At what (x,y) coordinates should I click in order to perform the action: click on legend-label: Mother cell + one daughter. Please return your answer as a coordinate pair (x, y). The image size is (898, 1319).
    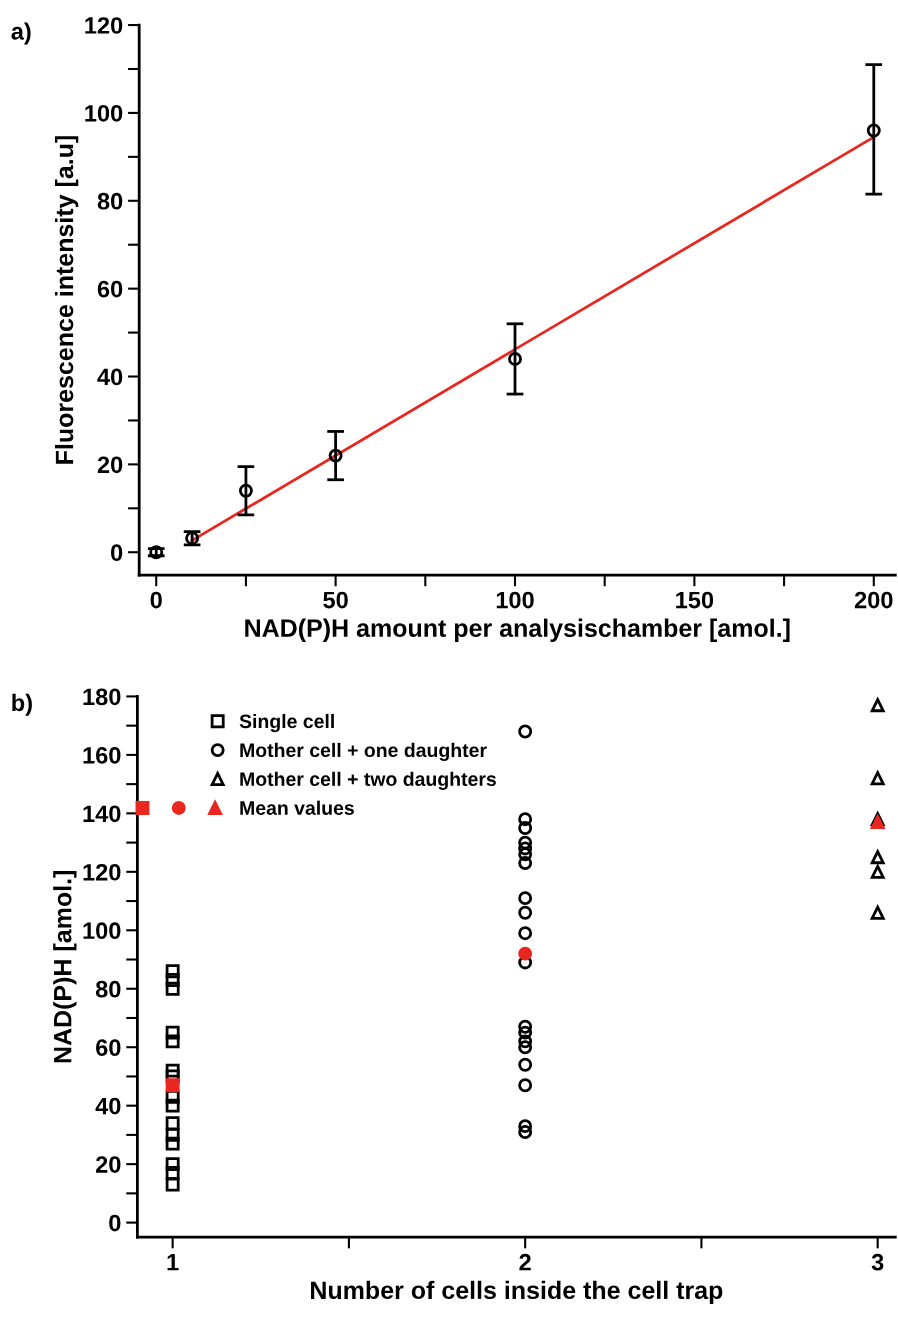
    Looking at the image, I should click on (363, 752).